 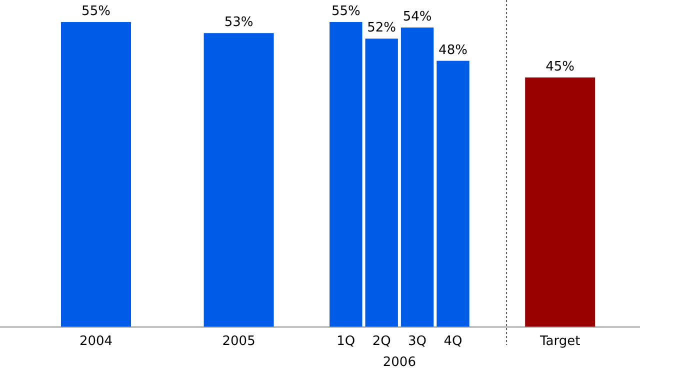 I want to click on data-label: 54%, so click(x=417, y=17).